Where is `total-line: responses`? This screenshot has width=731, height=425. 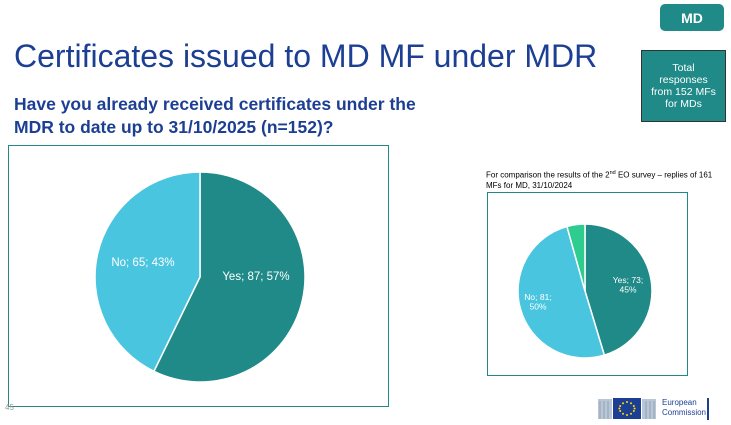 total-line: responses is located at coordinates (683, 80).